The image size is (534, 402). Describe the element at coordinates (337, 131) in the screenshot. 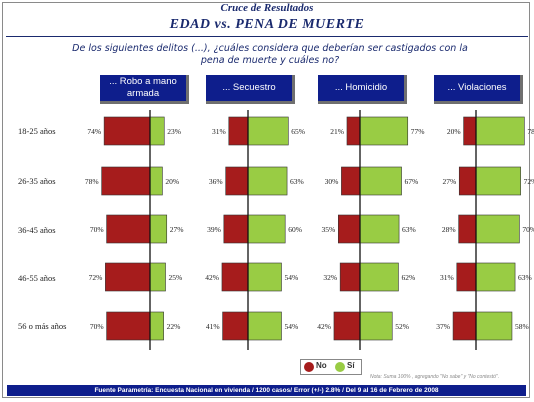

I see `data-label-no: 21%` at that location.